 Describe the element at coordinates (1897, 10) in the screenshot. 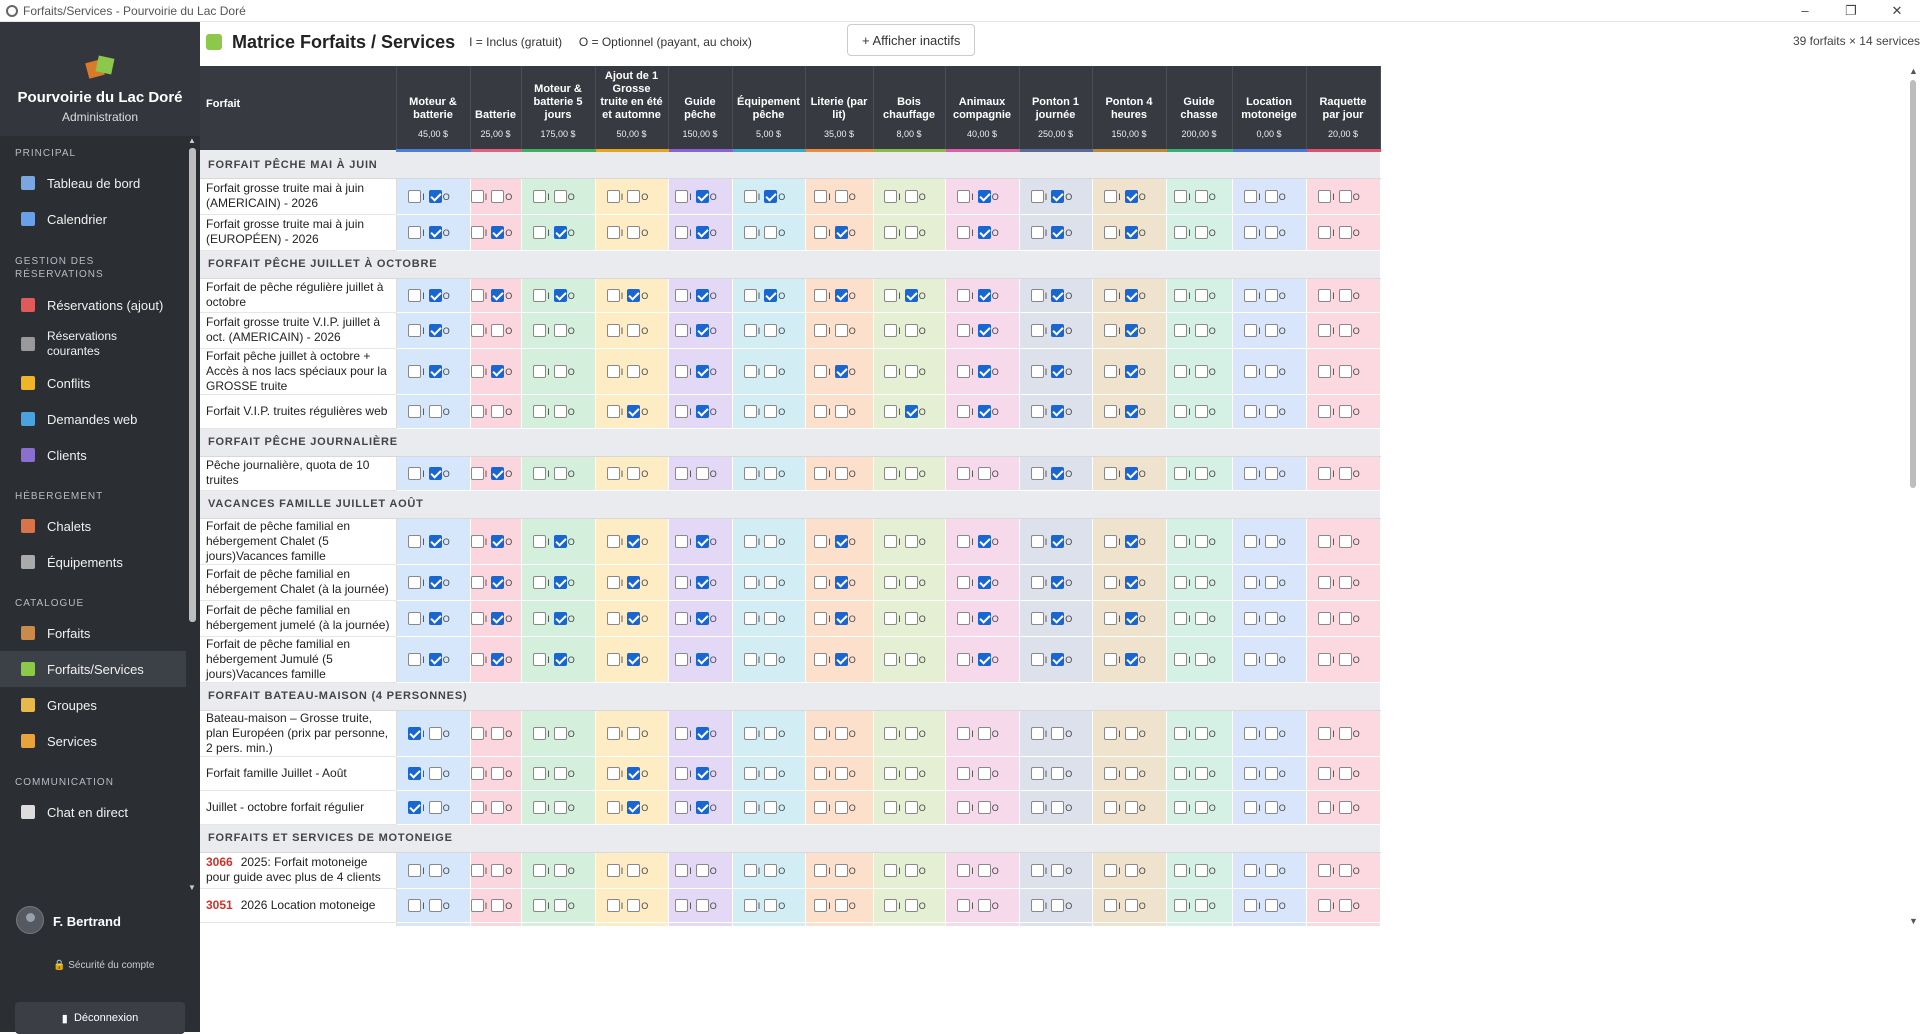

I see `close-button: ✕` at that location.